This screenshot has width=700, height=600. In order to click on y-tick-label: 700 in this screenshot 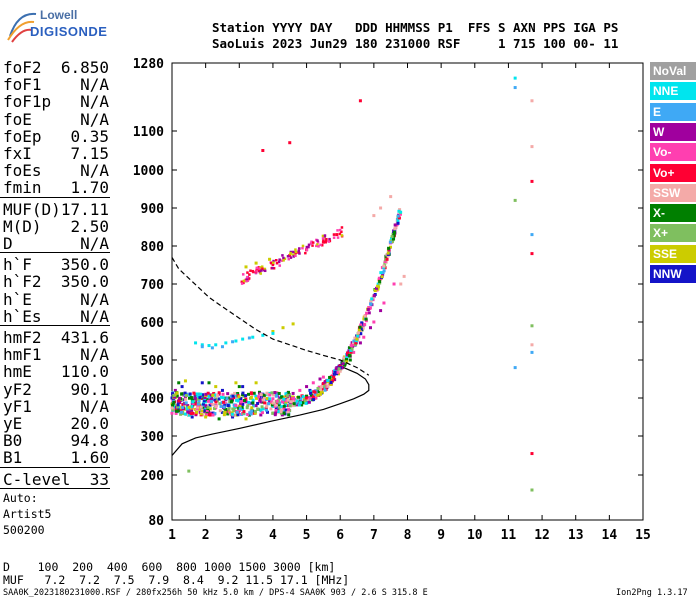, I will do `click(153, 285)`.